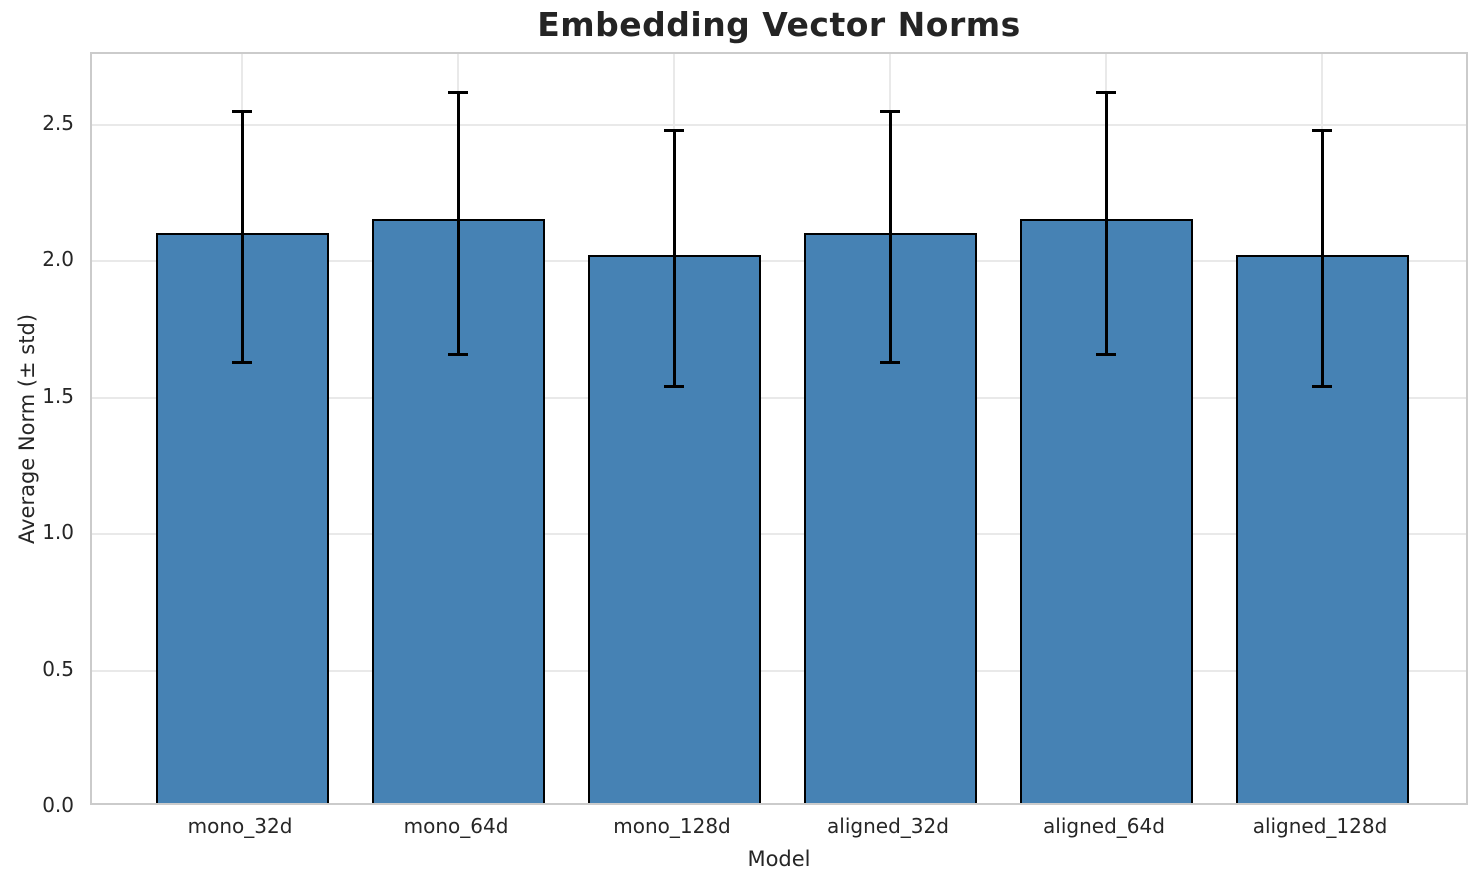  What do you see at coordinates (58, 395) in the screenshot?
I see `y-tick-label: 1.5` at bounding box center [58, 395].